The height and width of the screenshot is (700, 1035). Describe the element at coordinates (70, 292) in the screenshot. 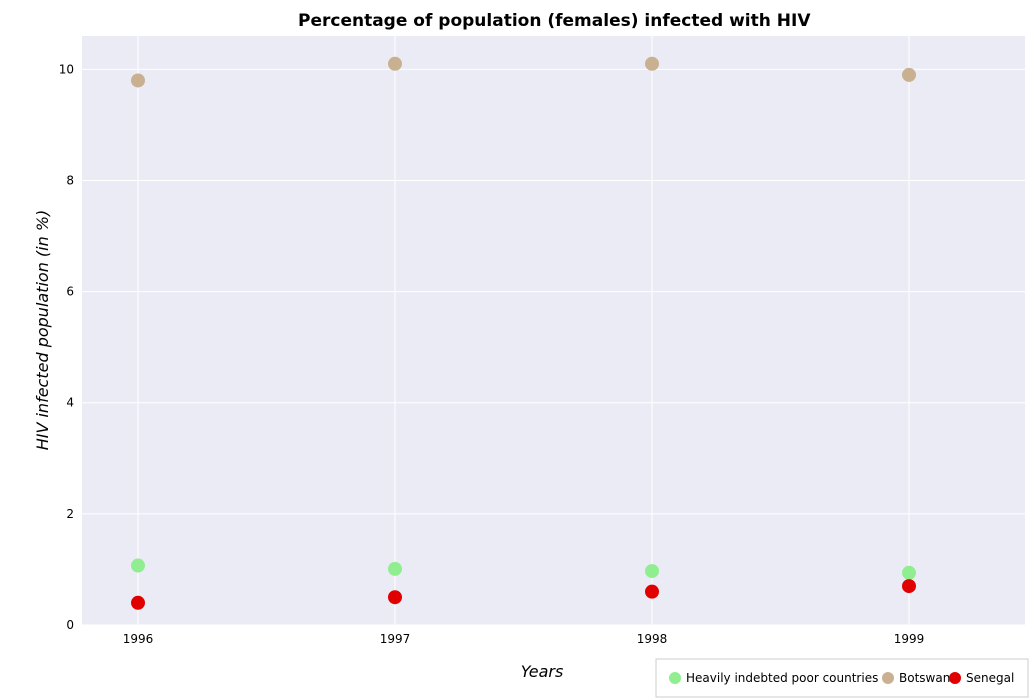

I see `y-tick-label: 6` at that location.